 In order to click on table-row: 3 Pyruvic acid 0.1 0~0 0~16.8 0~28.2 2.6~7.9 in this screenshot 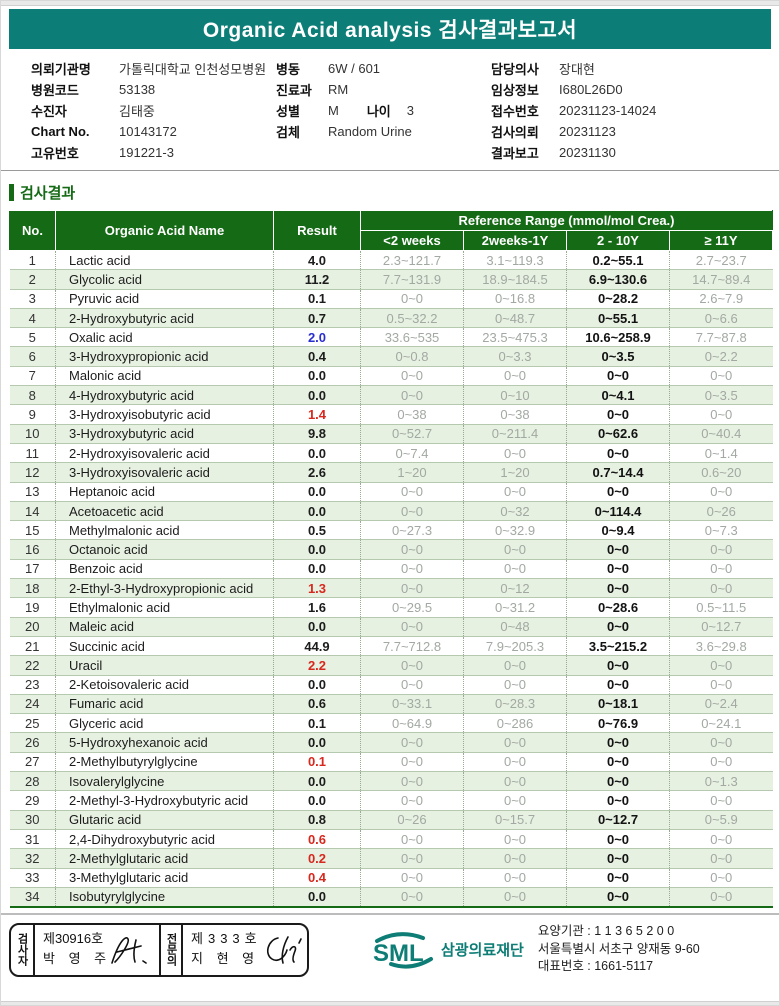, I will do `click(391, 299)`.